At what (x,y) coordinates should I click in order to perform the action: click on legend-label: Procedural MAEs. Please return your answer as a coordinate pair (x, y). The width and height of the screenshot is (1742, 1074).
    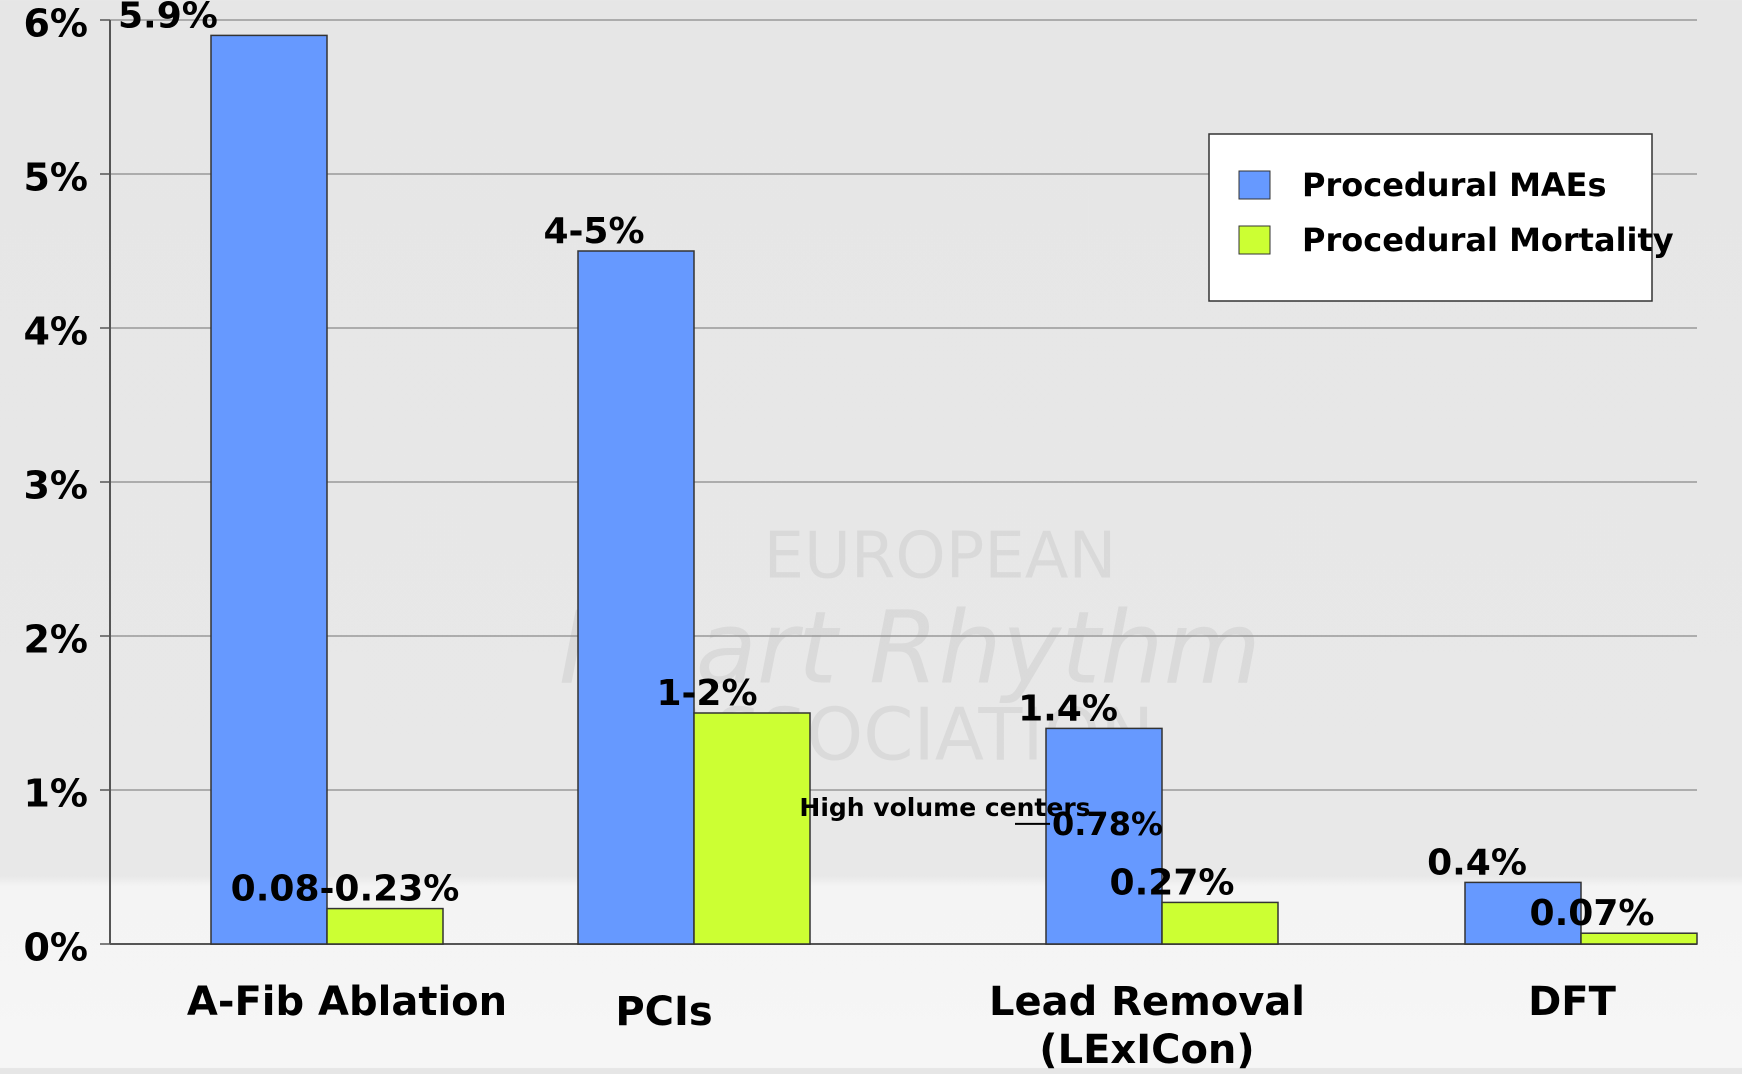
    Looking at the image, I should click on (1454, 185).